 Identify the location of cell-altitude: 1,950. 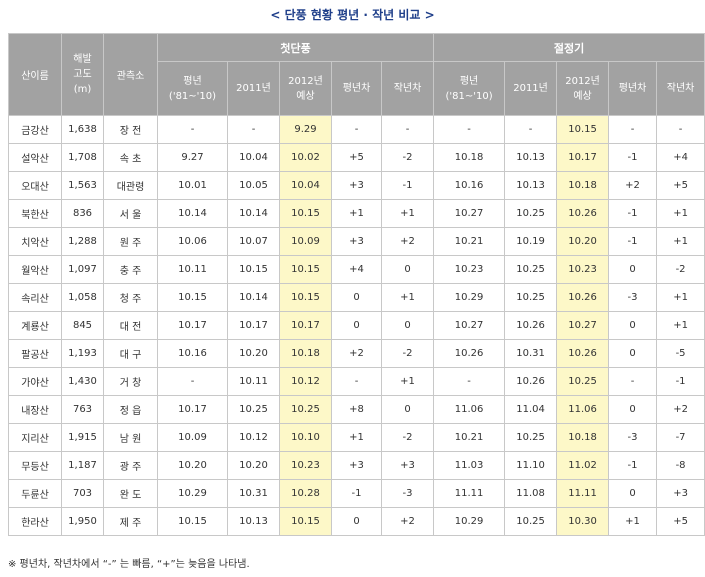
(82, 521).